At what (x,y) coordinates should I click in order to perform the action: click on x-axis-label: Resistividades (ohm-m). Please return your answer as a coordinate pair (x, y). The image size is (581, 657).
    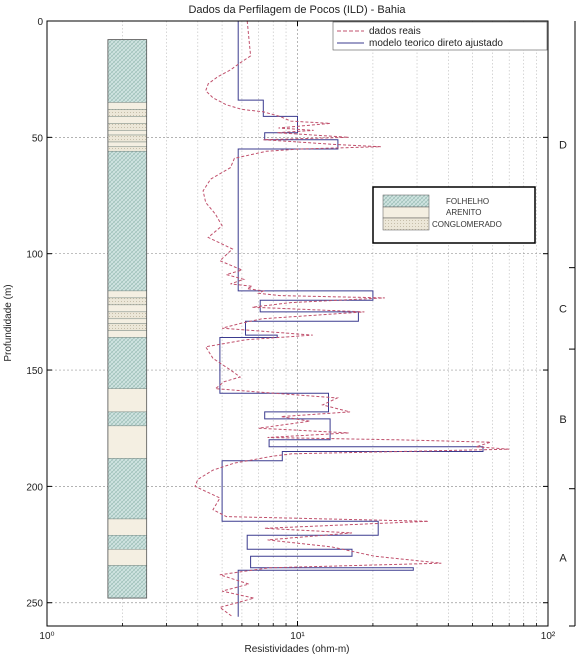
    Looking at the image, I should click on (296, 649).